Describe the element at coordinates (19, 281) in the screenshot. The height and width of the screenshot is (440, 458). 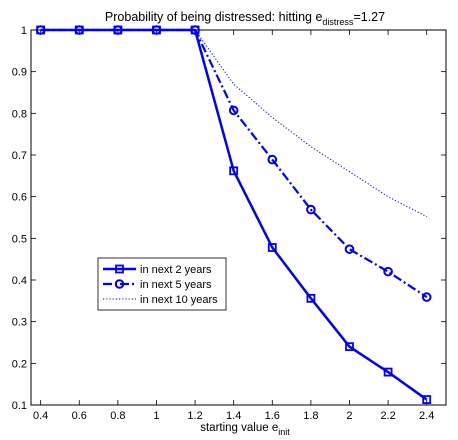
I see `y-tick-label: 0.4` at that location.